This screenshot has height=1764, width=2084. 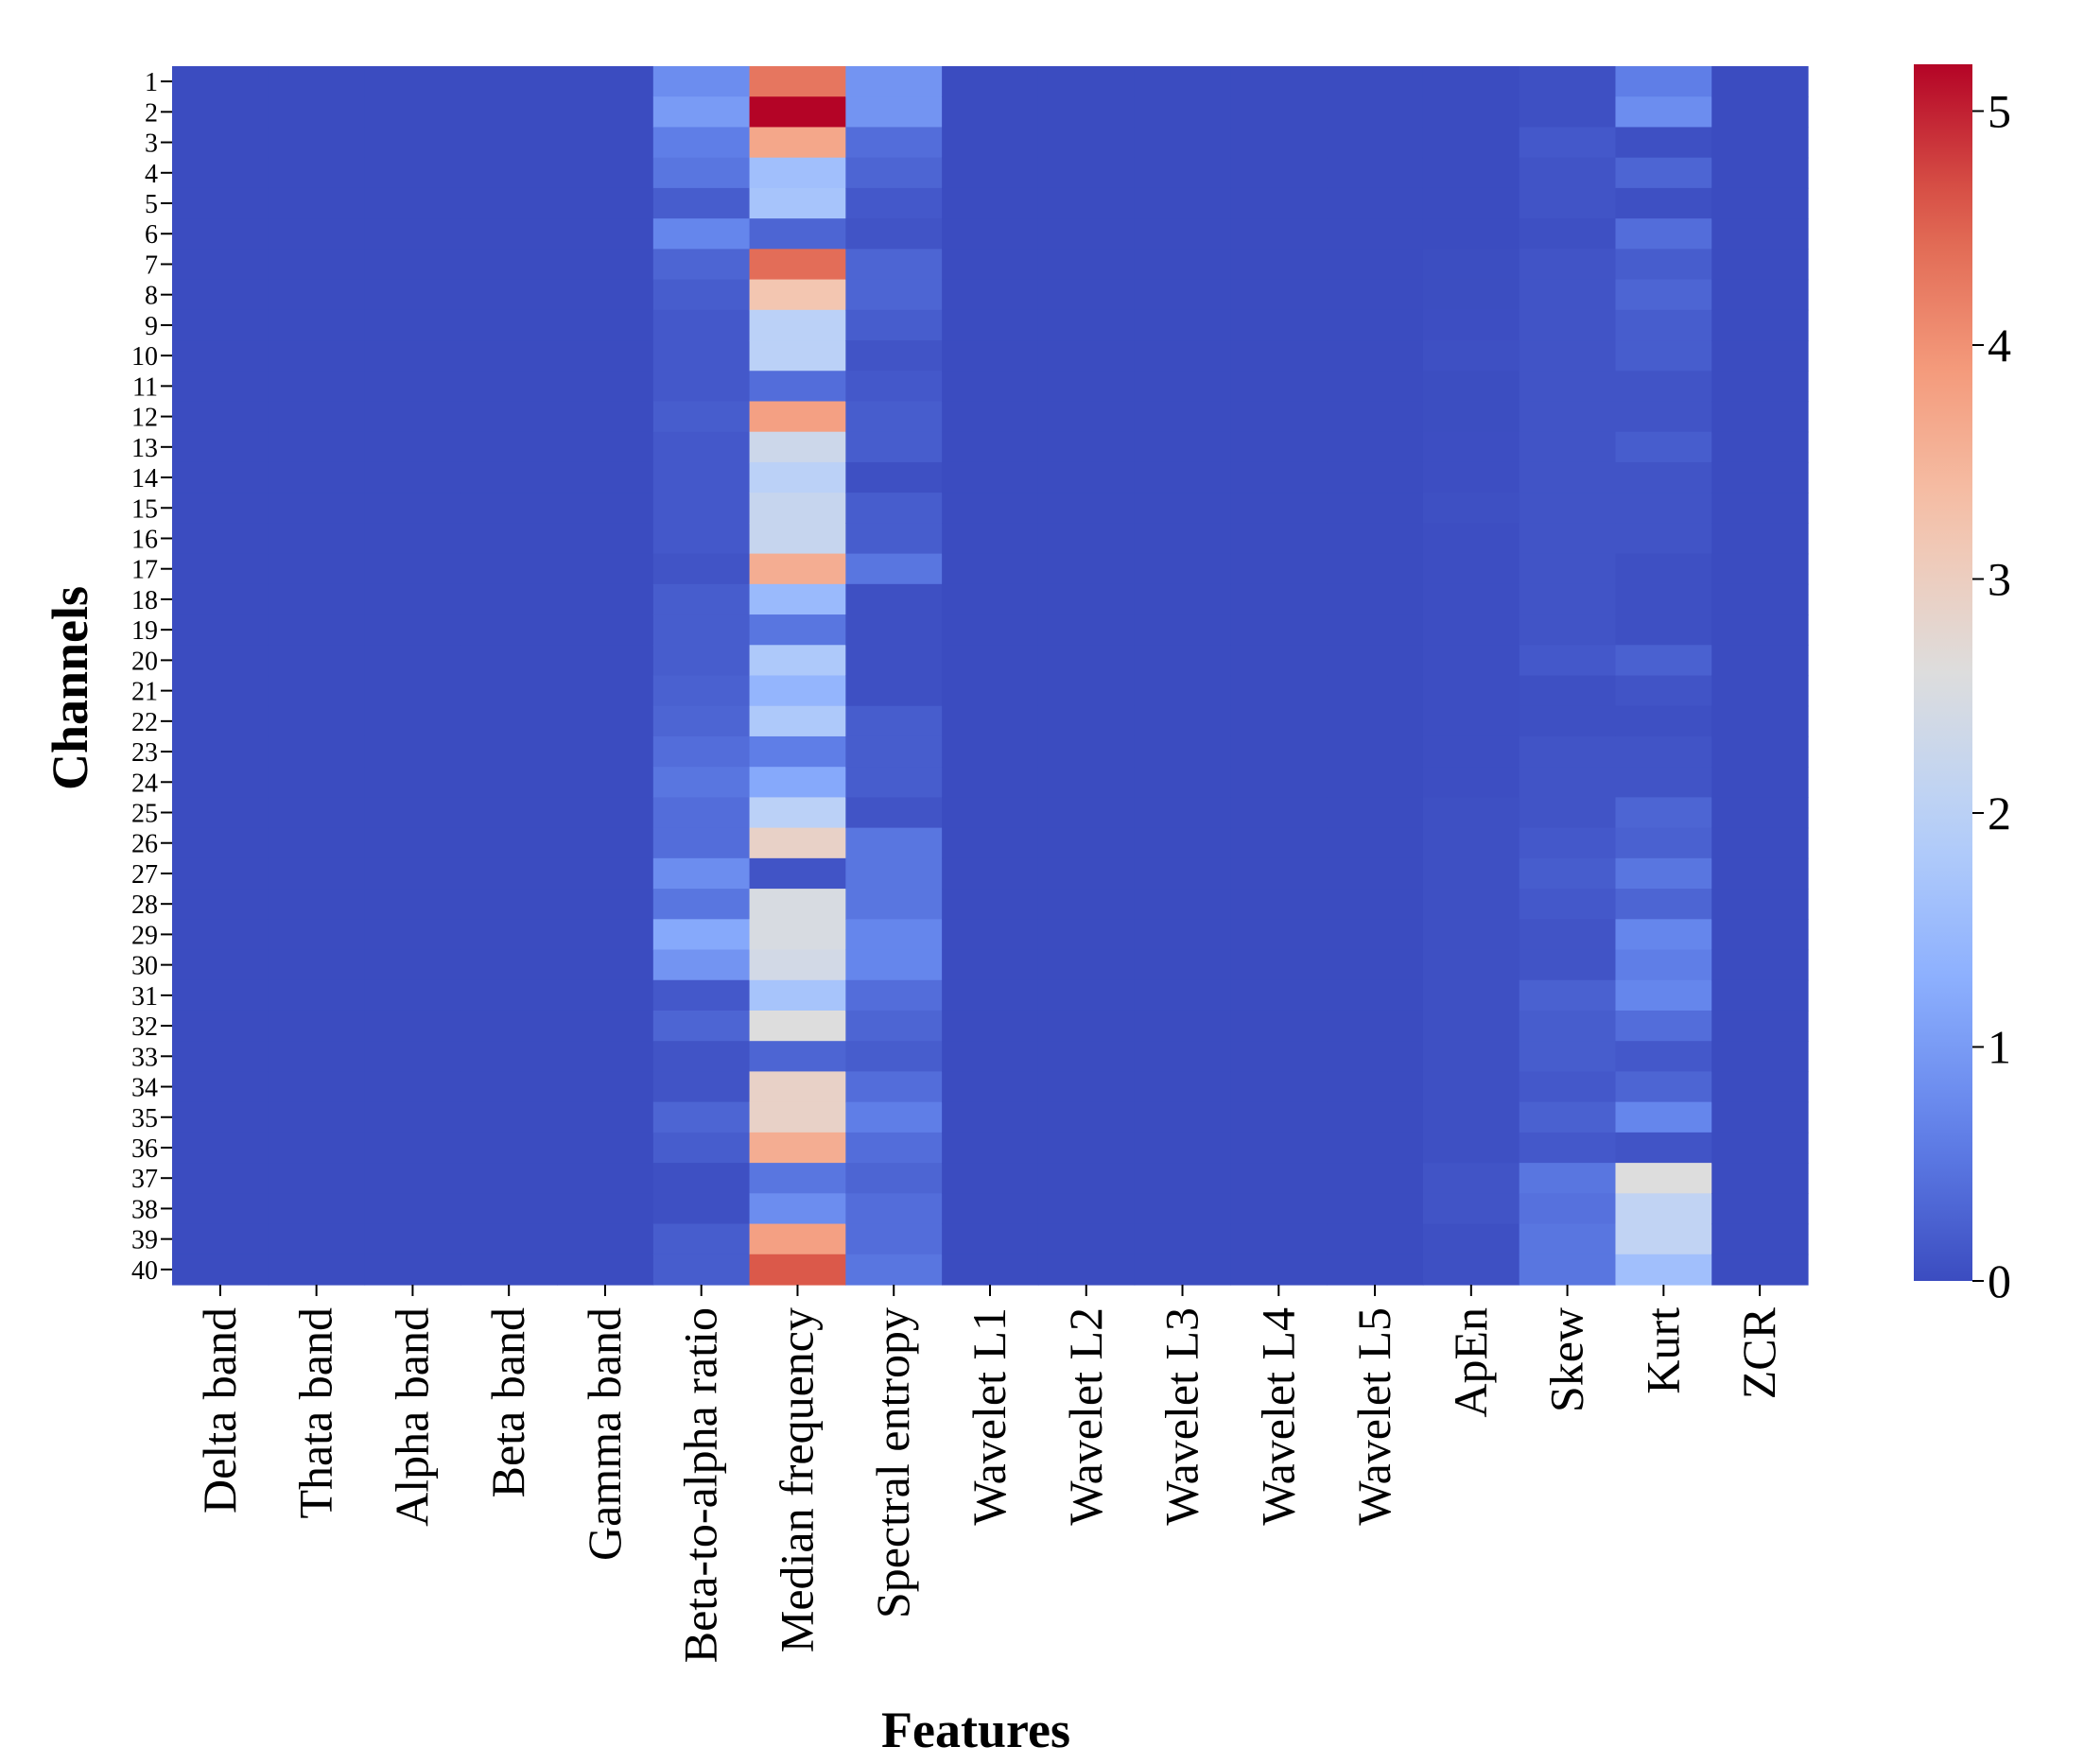 I want to click on y-tick-label: 25, so click(x=145, y=814).